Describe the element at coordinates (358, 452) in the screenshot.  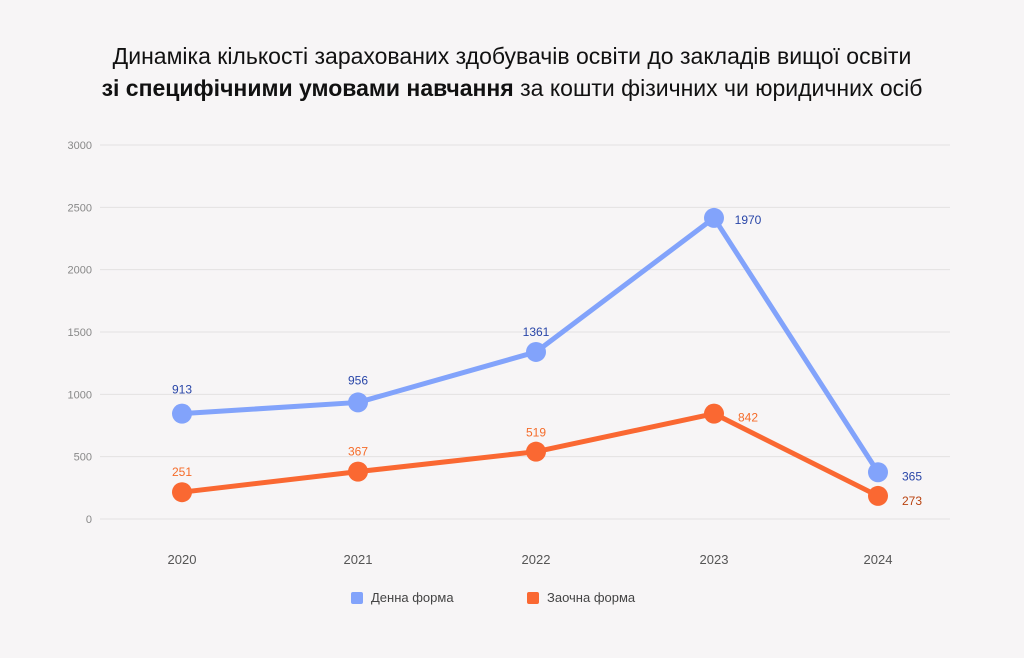
I see `data-label: 367` at that location.